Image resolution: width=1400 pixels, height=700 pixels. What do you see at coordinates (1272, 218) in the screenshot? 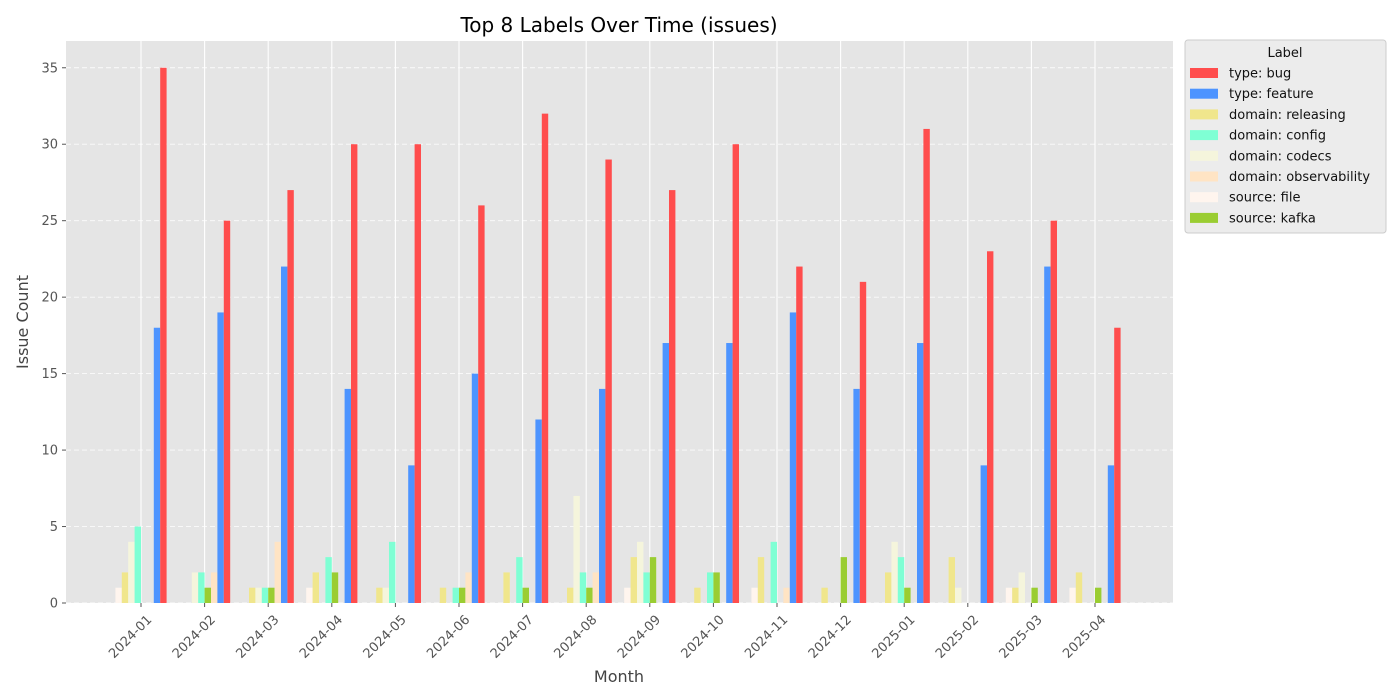
I see `legend-label-7: source: kafka` at bounding box center [1272, 218].